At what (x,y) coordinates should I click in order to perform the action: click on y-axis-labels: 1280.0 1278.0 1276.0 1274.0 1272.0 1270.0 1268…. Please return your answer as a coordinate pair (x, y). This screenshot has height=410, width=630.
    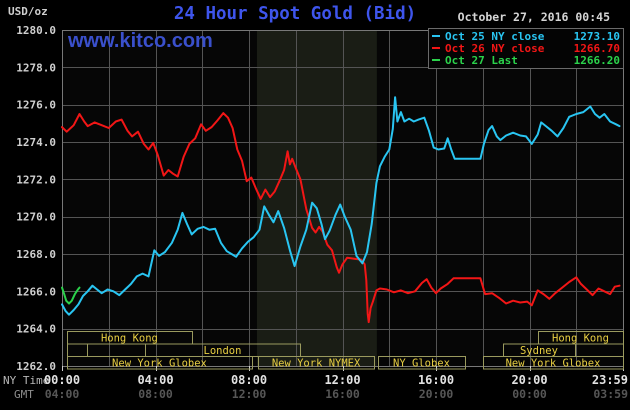
    Looking at the image, I should click on (36, 198).